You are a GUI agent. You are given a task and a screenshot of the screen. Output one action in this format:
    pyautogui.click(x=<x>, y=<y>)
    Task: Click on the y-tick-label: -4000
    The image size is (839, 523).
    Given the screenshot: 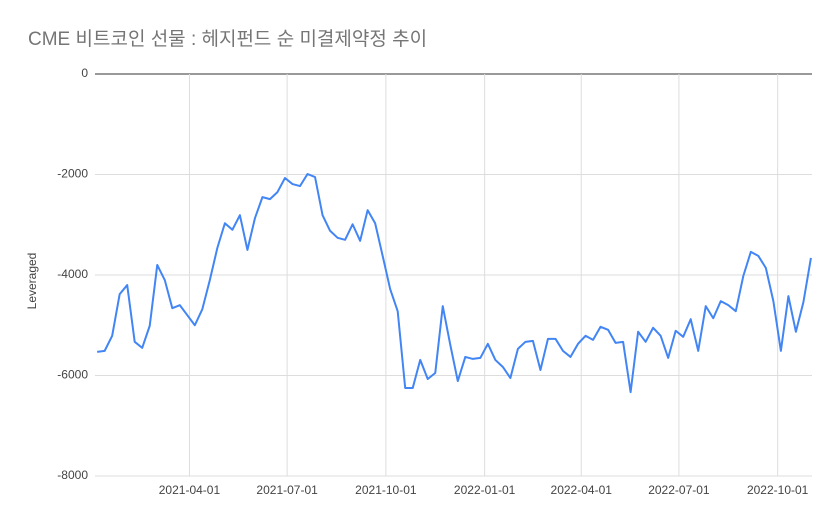 What is the action you would take?
    pyautogui.click(x=72, y=274)
    